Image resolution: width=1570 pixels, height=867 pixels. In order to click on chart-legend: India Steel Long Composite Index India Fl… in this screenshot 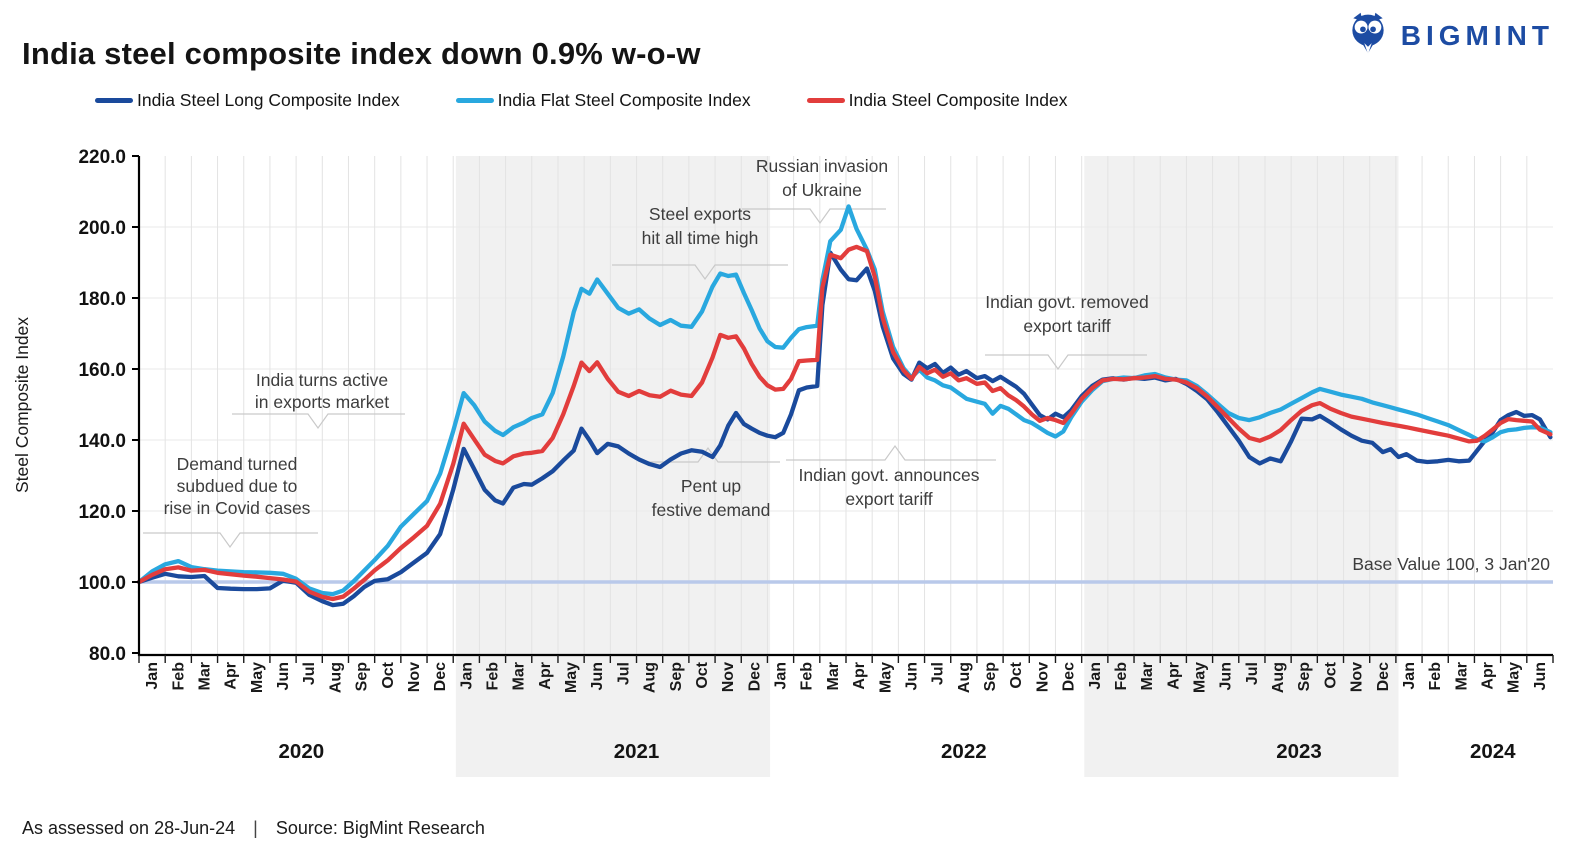, I will do `click(581, 100)`.